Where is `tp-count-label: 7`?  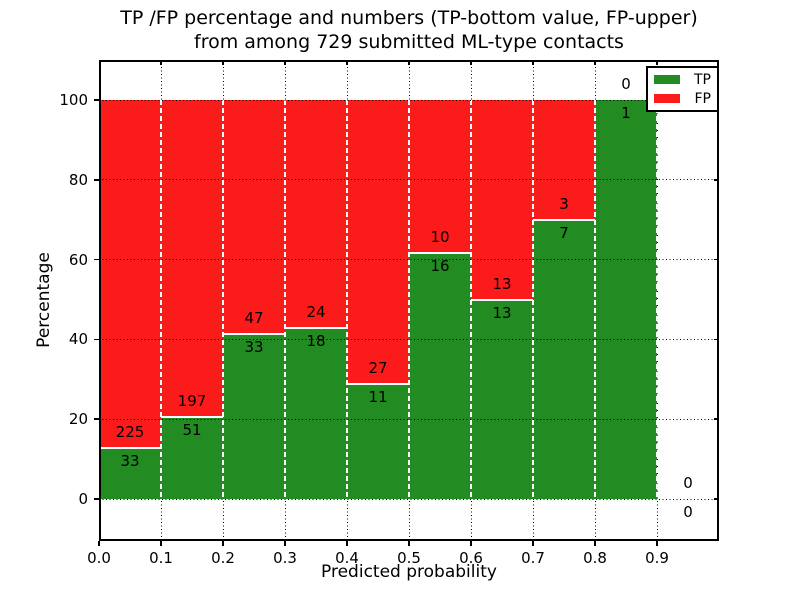 tp-count-label: 7 is located at coordinates (564, 232).